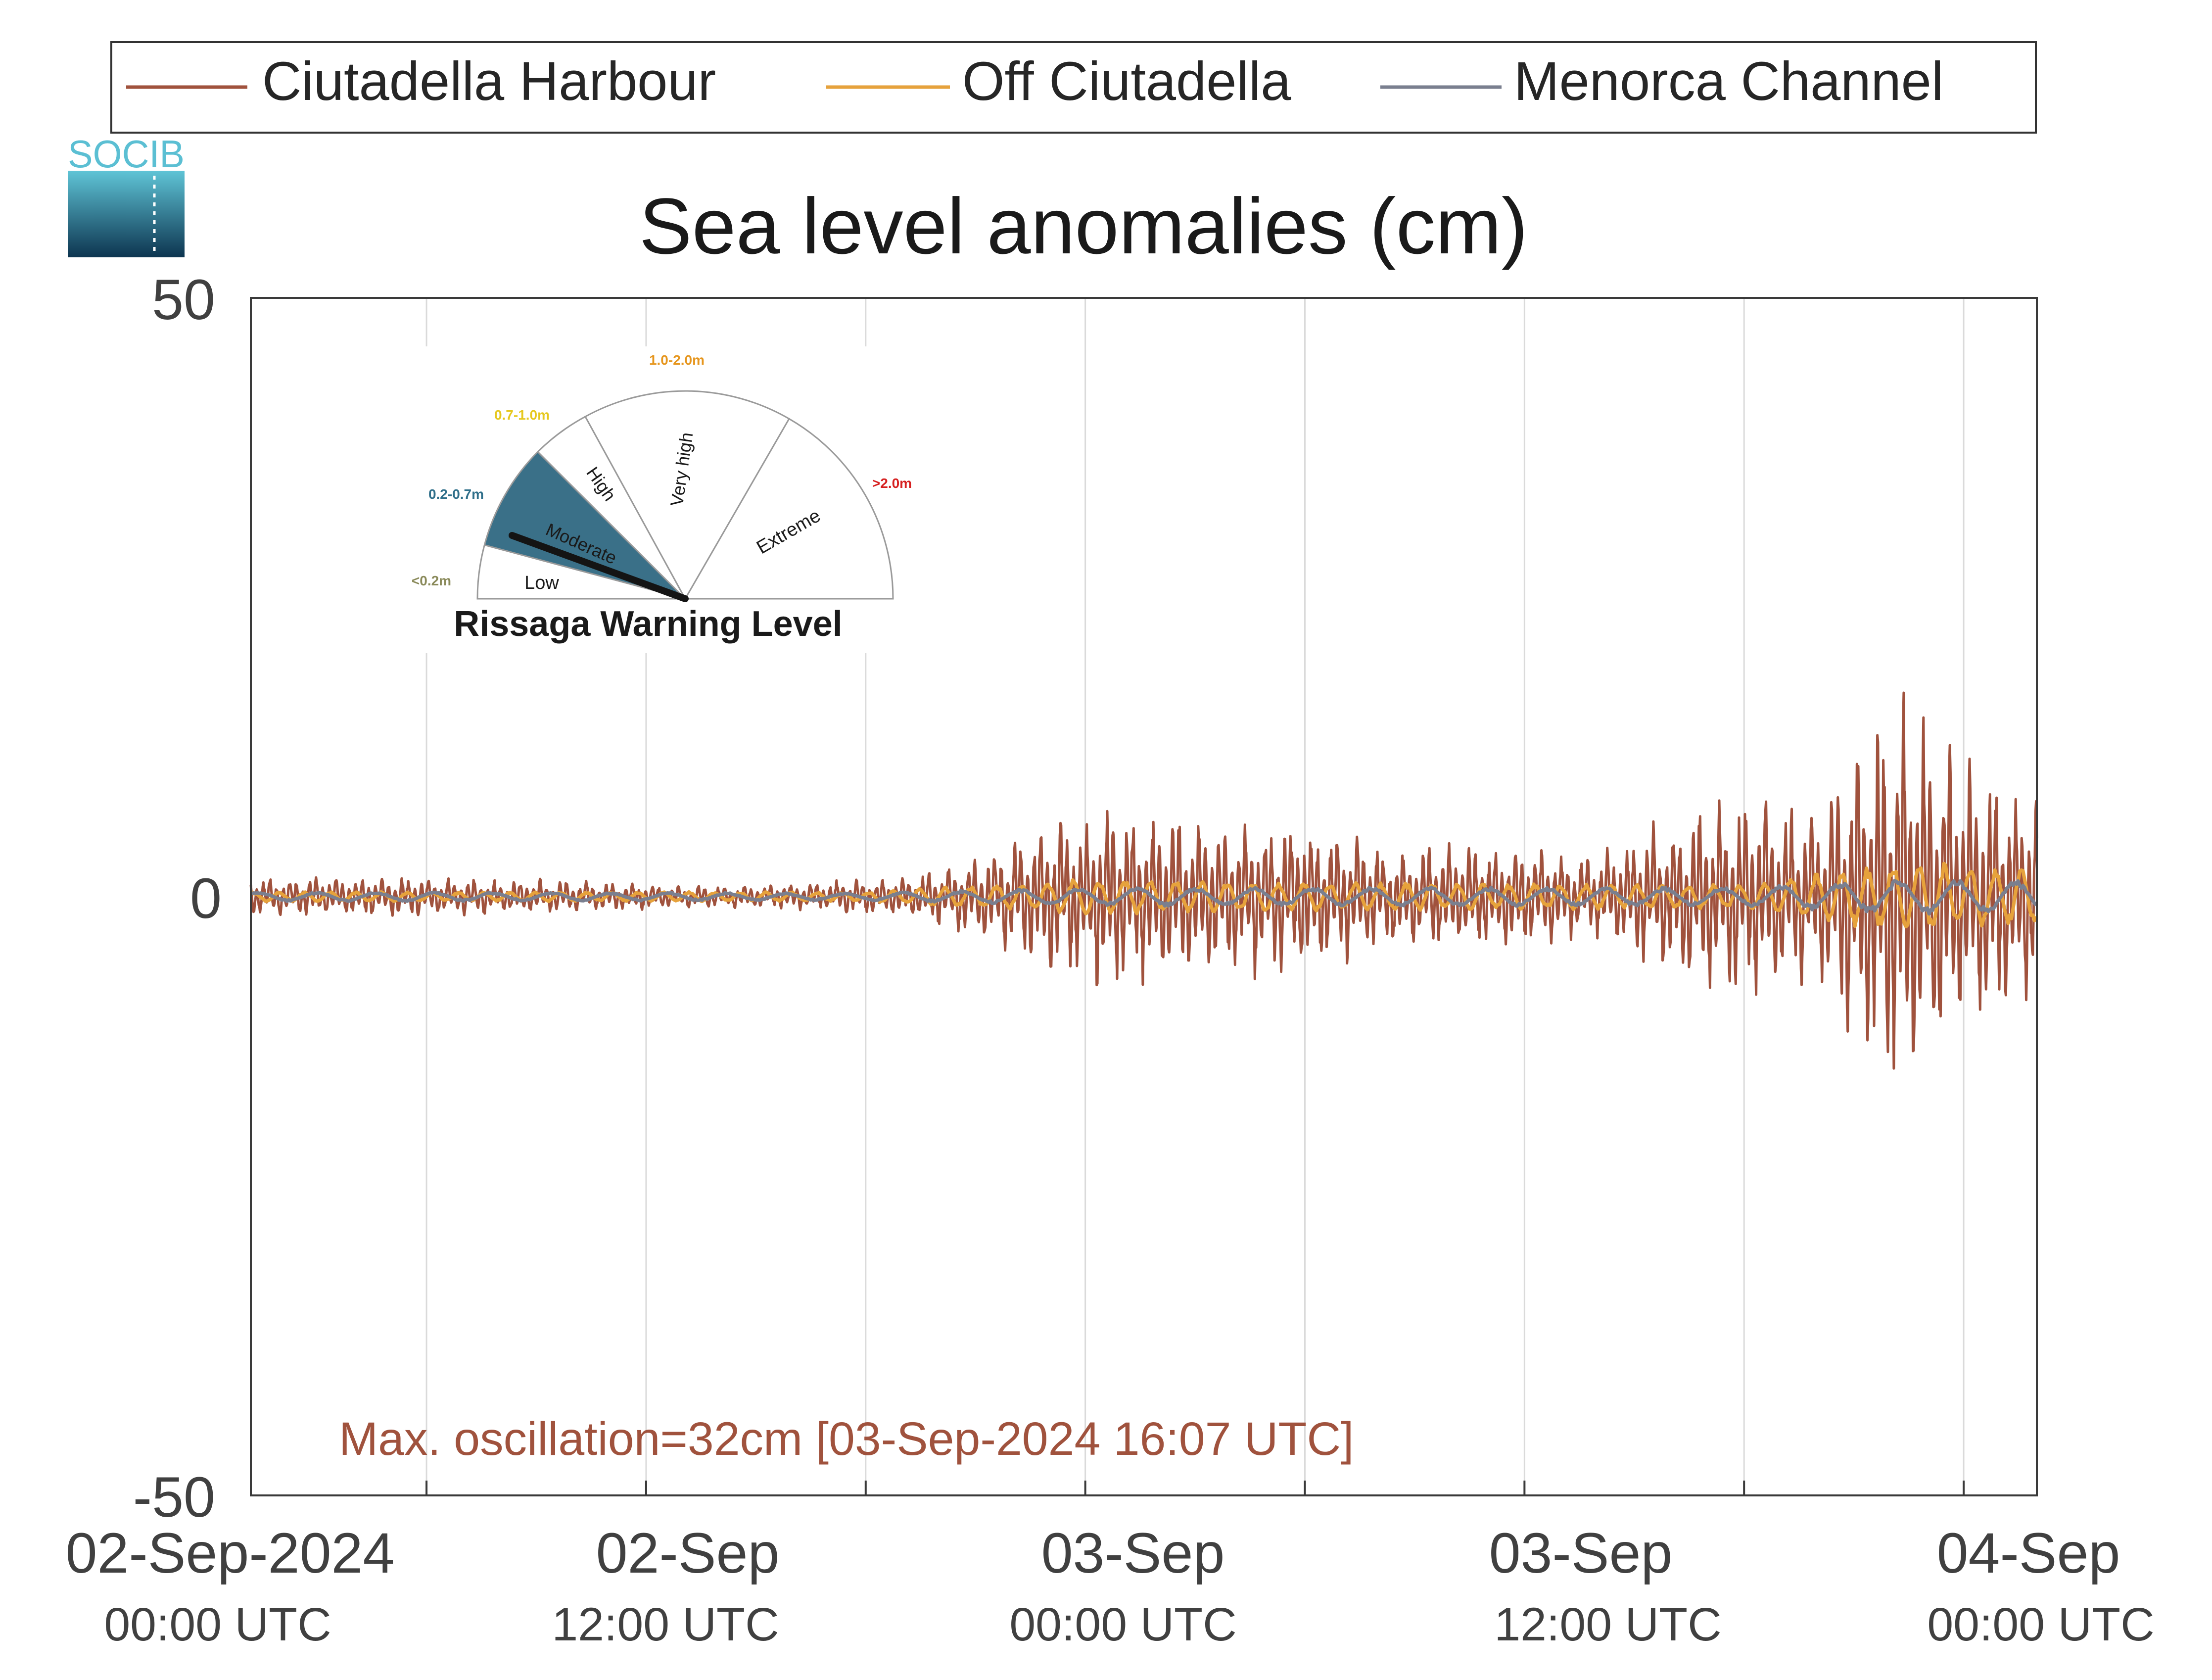 Image resolution: width=2212 pixels, height=1680 pixels. What do you see at coordinates (599, 567) in the screenshot?
I see `gauge-needle` at bounding box center [599, 567].